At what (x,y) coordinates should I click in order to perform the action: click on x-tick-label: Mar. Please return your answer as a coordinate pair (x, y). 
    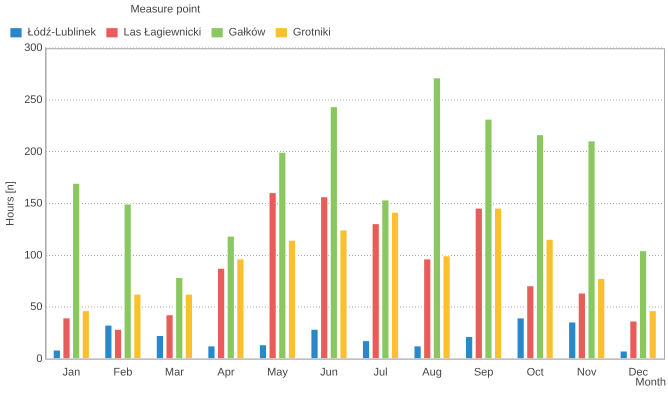
    Looking at the image, I should click on (174, 372).